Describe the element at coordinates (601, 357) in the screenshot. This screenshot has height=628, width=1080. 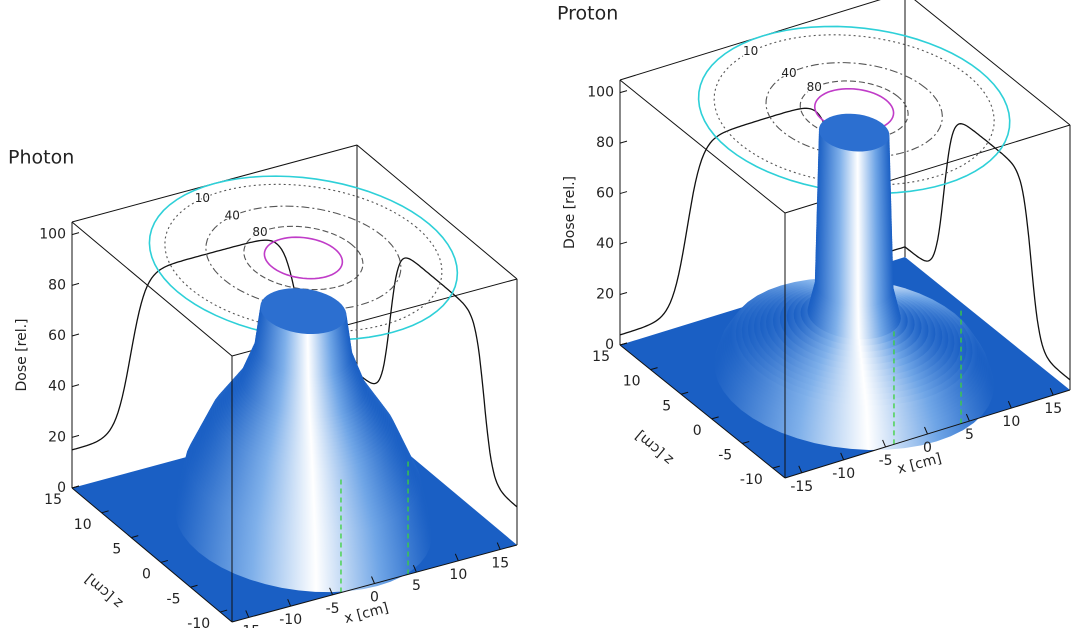
I see `z-tick-label: 15` at that location.